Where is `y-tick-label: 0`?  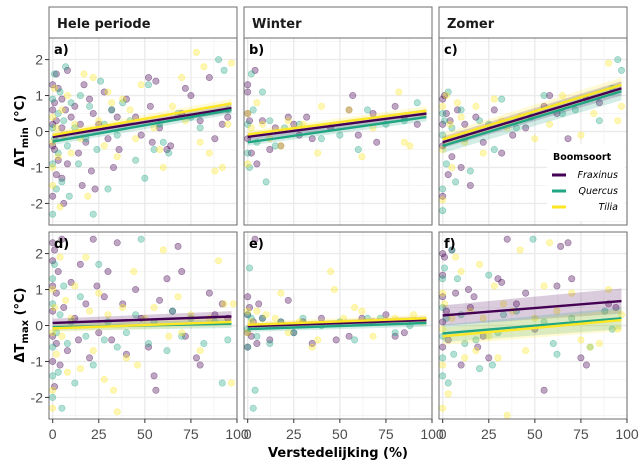 y-tick-label: 0 is located at coordinates (39, 326).